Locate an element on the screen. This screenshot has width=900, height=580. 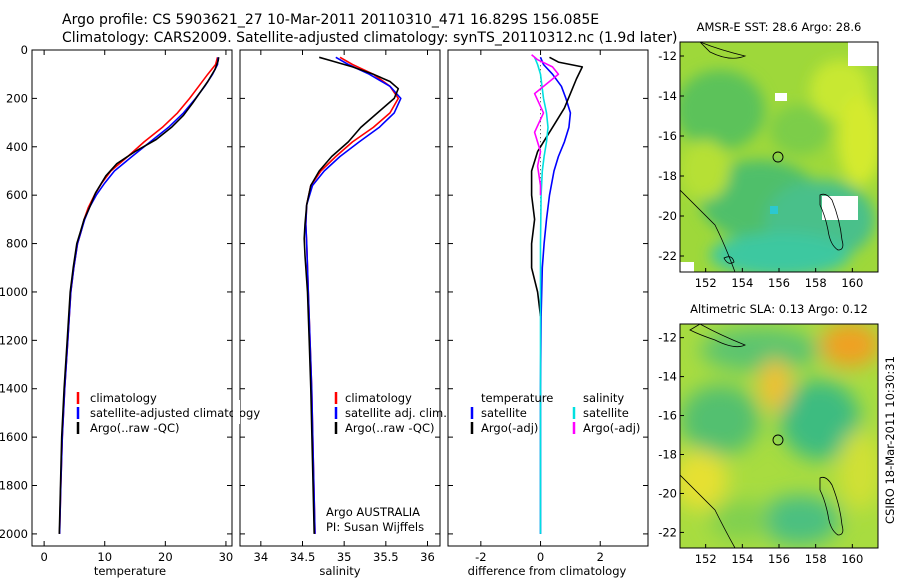
salinity-series-climatology is located at coordinates (352, 295).